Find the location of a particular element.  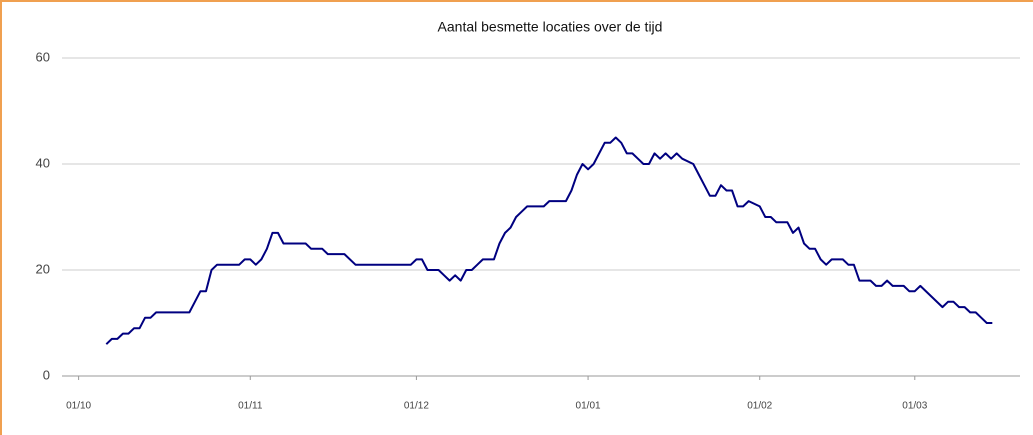

x-tick-label: 01/02 is located at coordinates (759, 406).